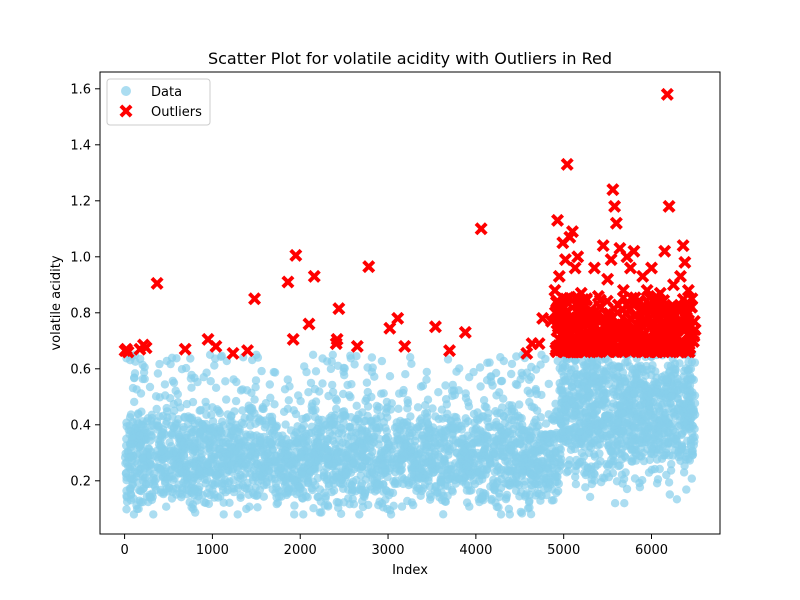 This screenshot has width=800, height=600. I want to click on y-tick-label: 1.6, so click(80, 89).